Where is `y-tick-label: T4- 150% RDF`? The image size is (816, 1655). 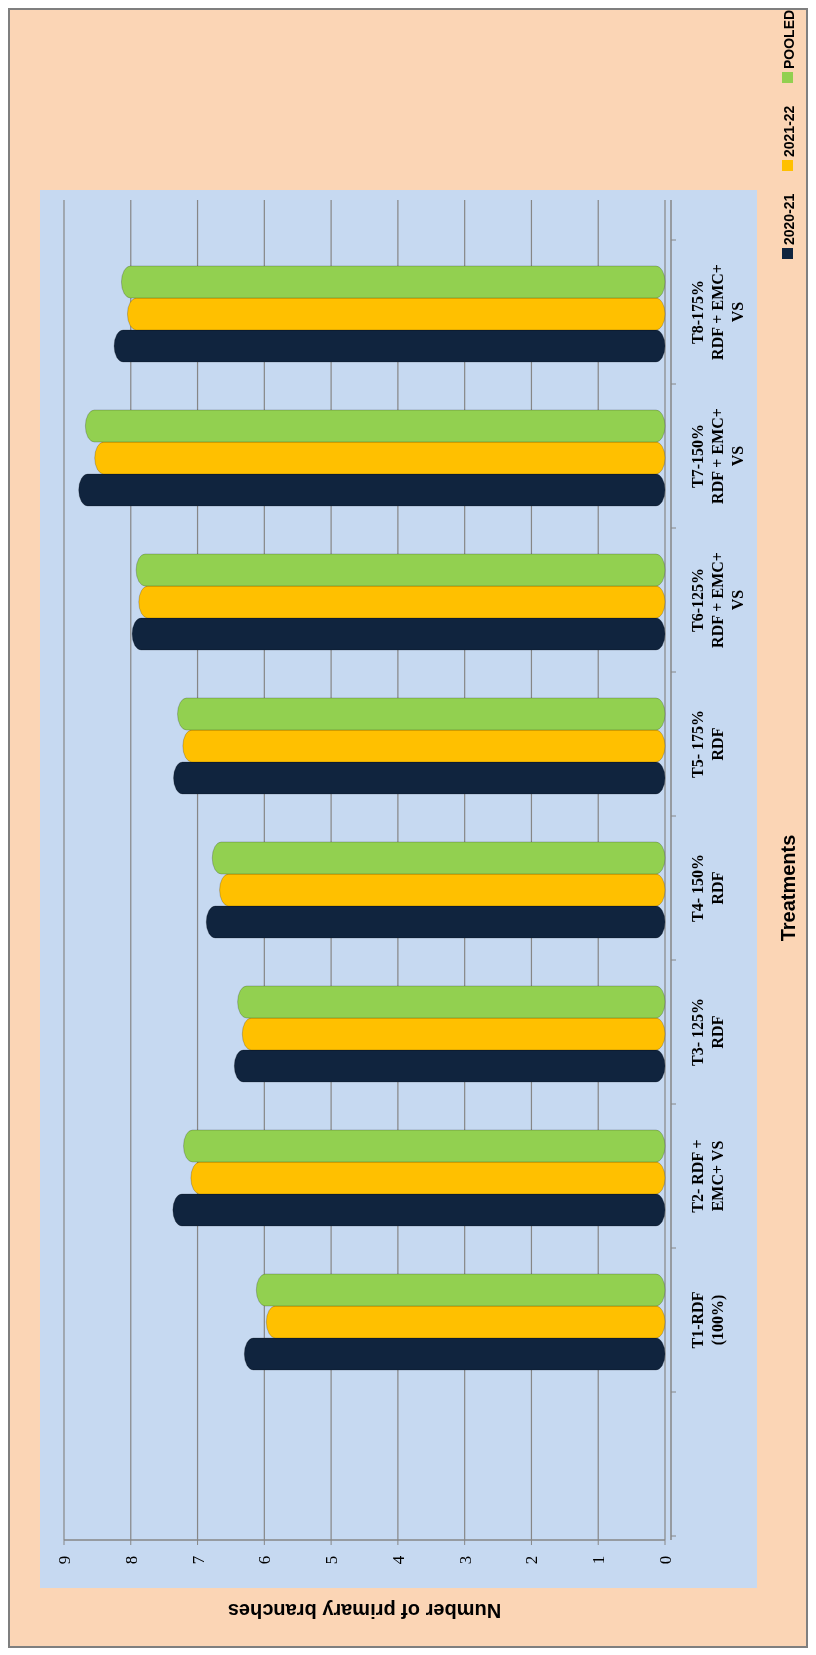
y-tick-label: T4- 150% RDF is located at coordinates (707, 888).